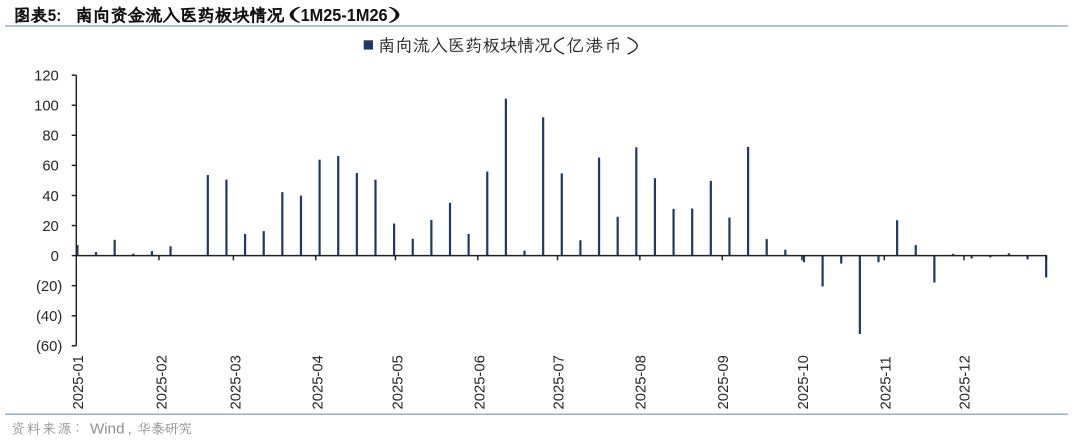 The image size is (1080, 442). I want to click on svg-text: 2025-02, so click(162, 382).